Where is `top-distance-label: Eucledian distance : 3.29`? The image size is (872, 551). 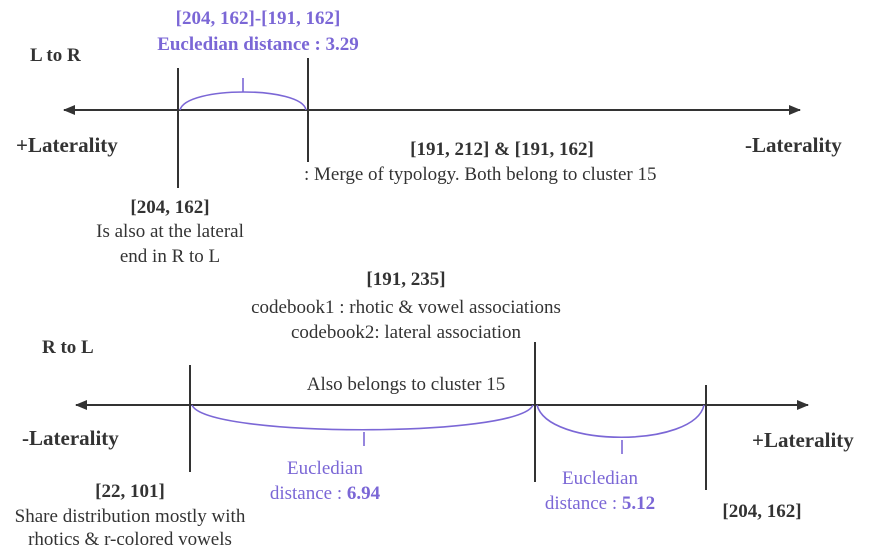 top-distance-label: Eucledian distance : 3.29 is located at coordinates (258, 44).